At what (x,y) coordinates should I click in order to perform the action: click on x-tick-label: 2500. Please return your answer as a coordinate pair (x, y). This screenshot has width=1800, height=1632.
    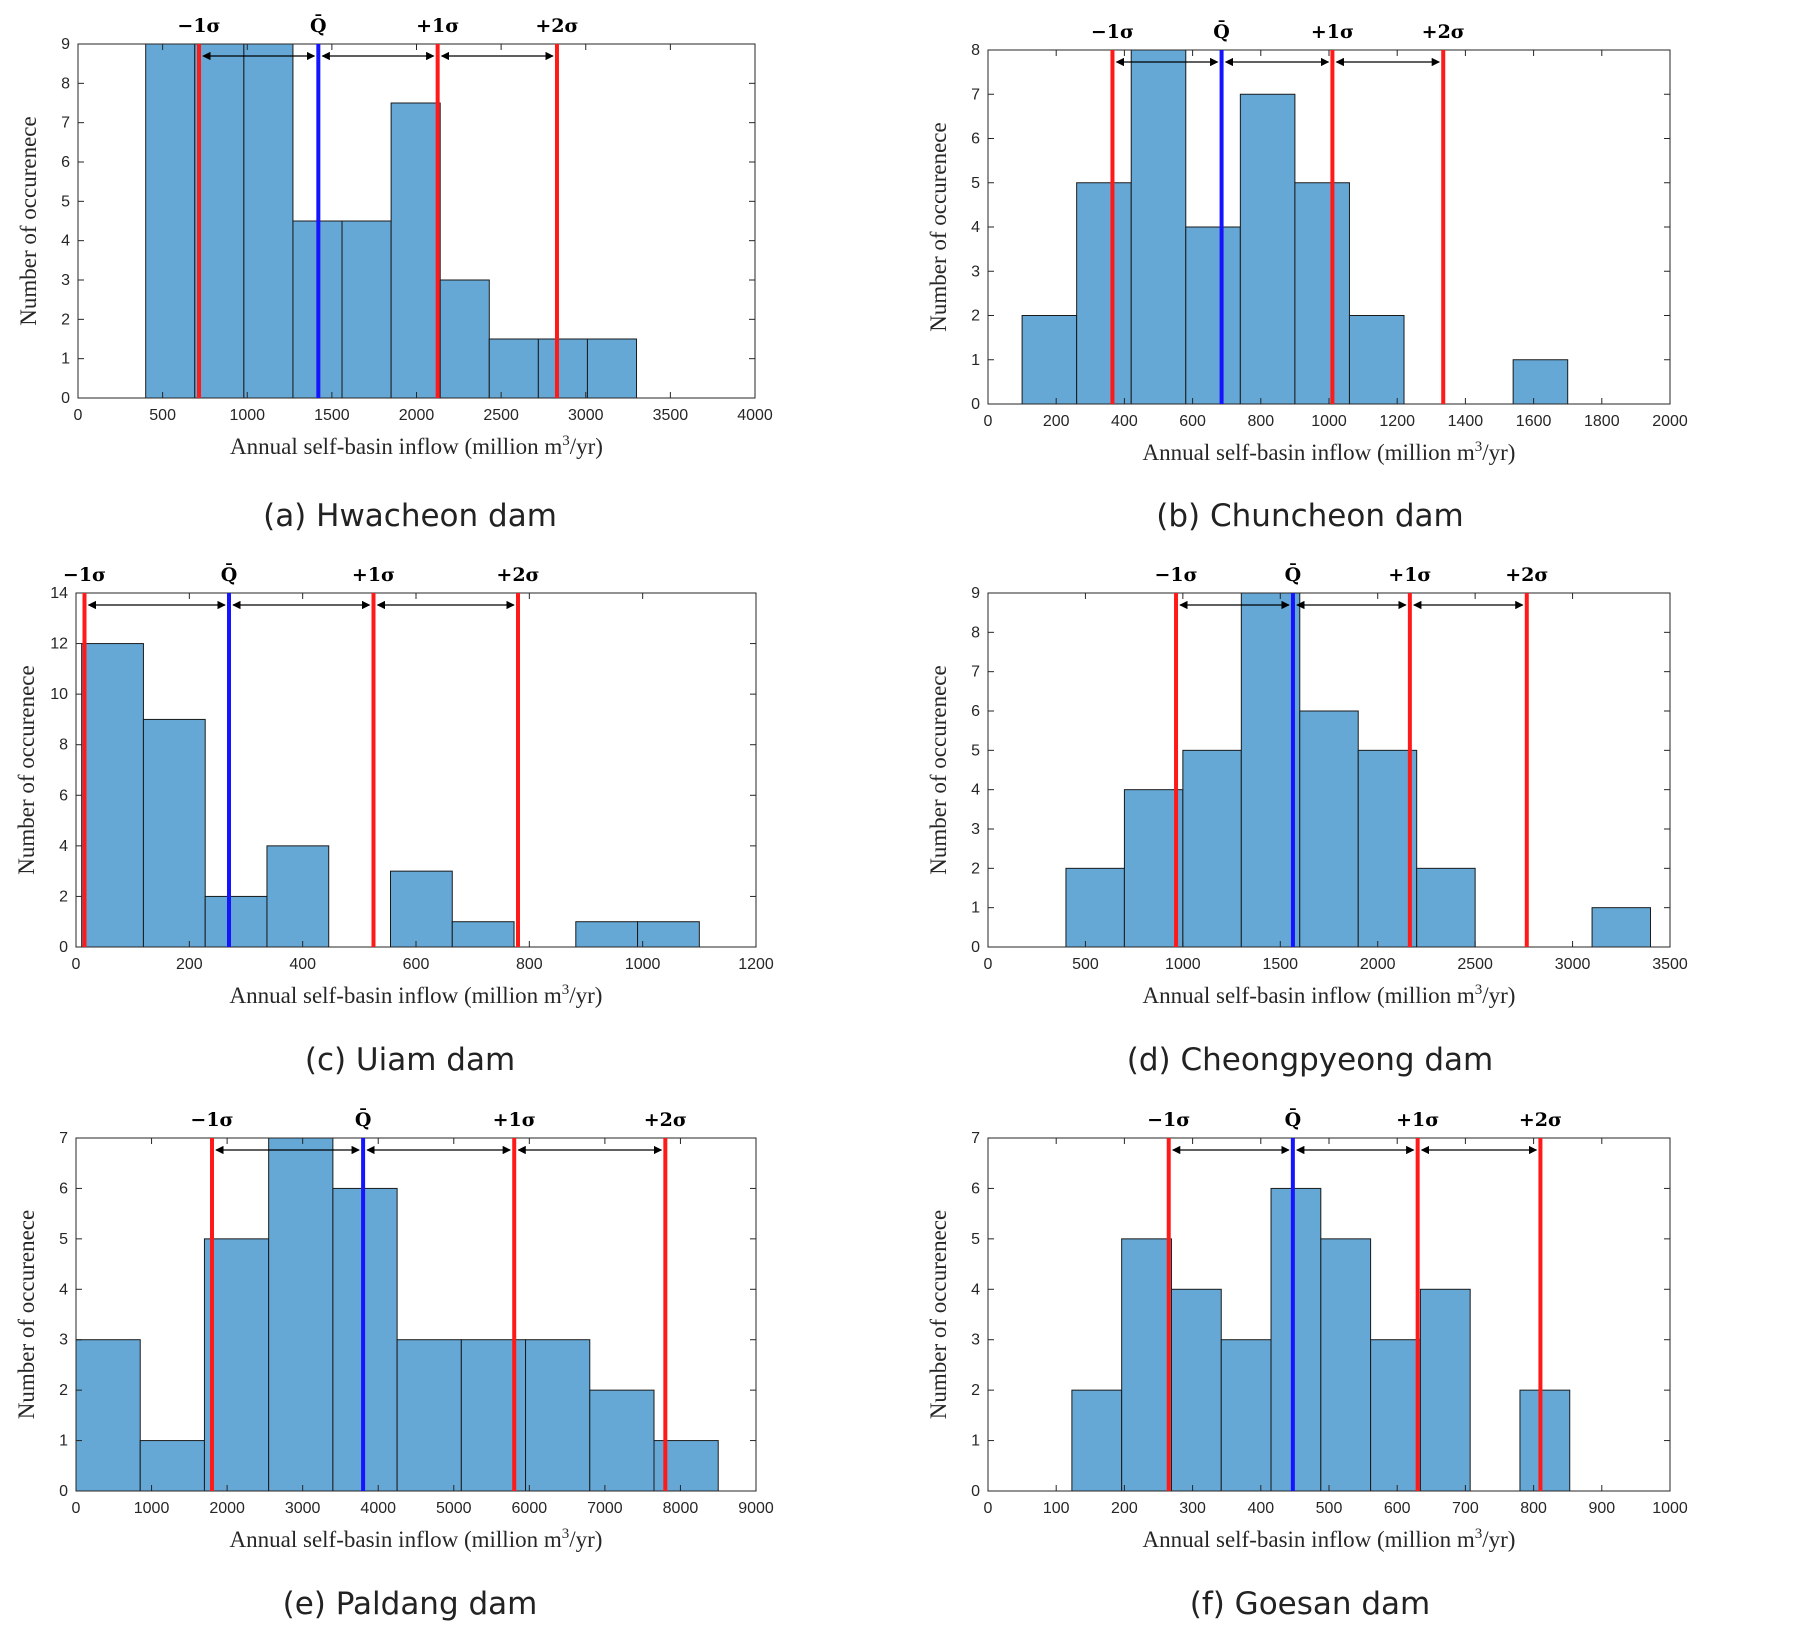
    Looking at the image, I should click on (501, 415).